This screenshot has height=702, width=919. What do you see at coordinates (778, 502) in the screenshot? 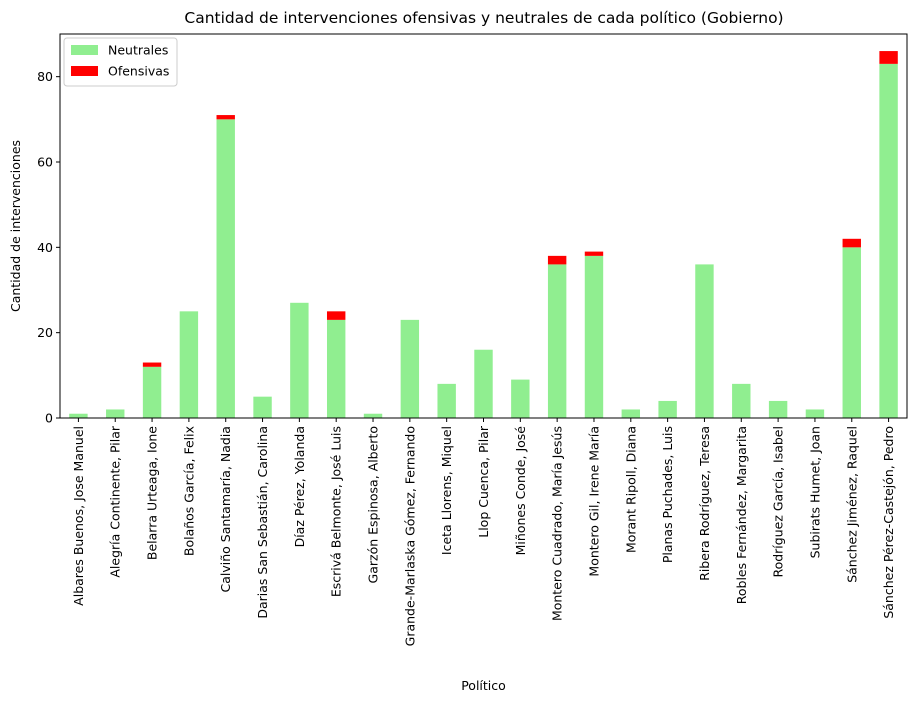
I see `x-tick-label: Rodríguez García, Isabel` at bounding box center [778, 502].